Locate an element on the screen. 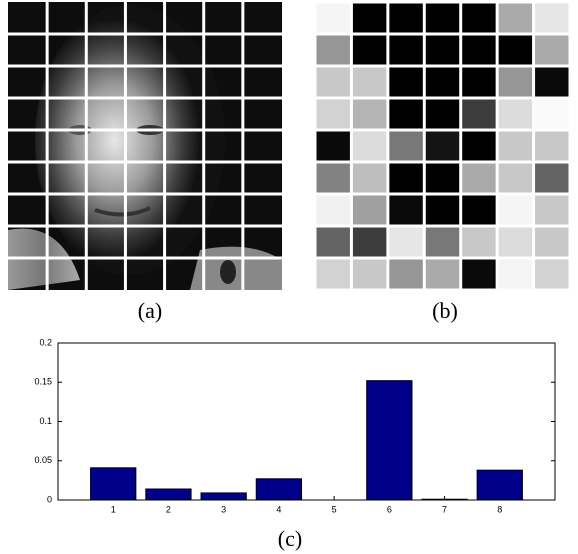  caption: (a) is located at coordinates (150, 310).